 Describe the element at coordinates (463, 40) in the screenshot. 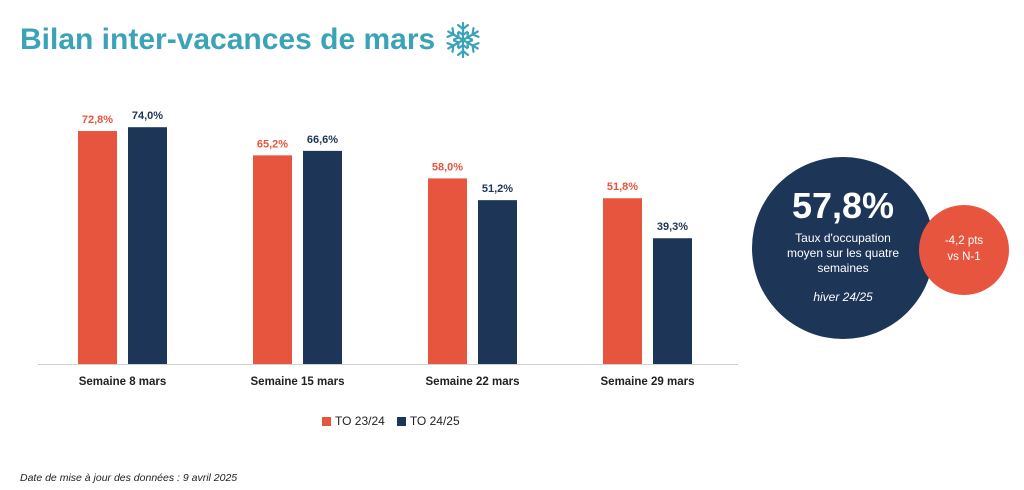

I see `snowflake-icon` at that location.